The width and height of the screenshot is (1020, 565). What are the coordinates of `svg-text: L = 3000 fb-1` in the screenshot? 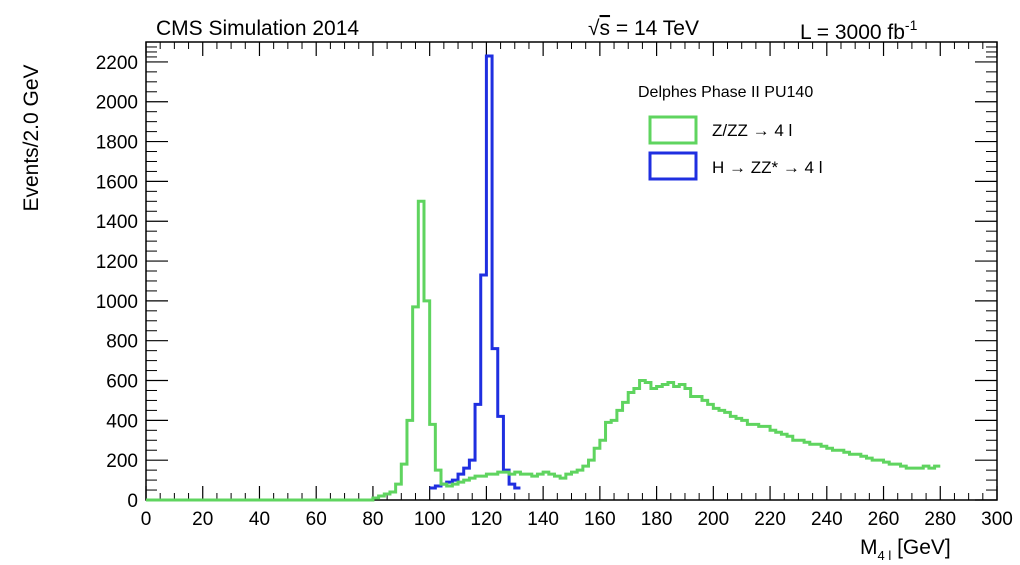 It's located at (859, 30).